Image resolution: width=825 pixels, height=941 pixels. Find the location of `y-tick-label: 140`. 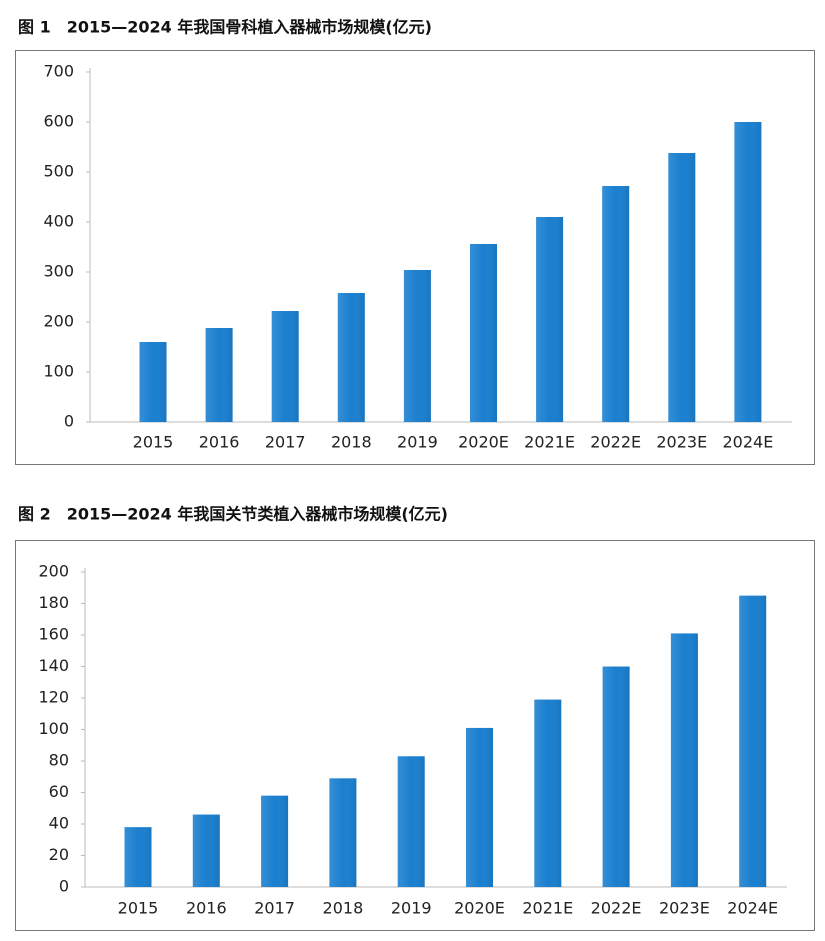

y-tick-label: 140 is located at coordinates (53, 665).